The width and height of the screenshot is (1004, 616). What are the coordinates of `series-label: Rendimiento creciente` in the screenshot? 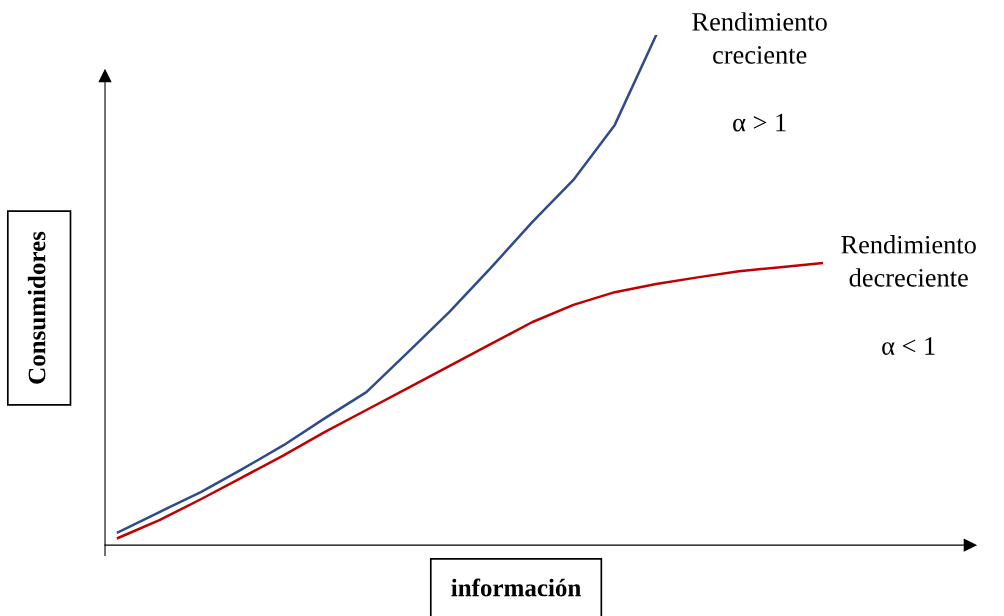 It's located at (759, 38).